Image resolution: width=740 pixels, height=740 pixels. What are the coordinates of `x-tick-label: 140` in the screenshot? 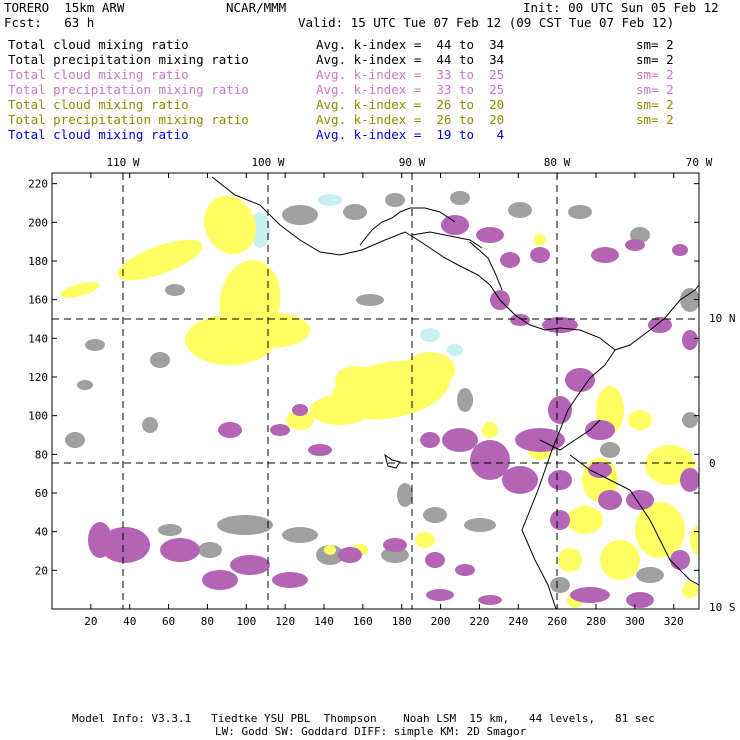 It's located at (324, 621).